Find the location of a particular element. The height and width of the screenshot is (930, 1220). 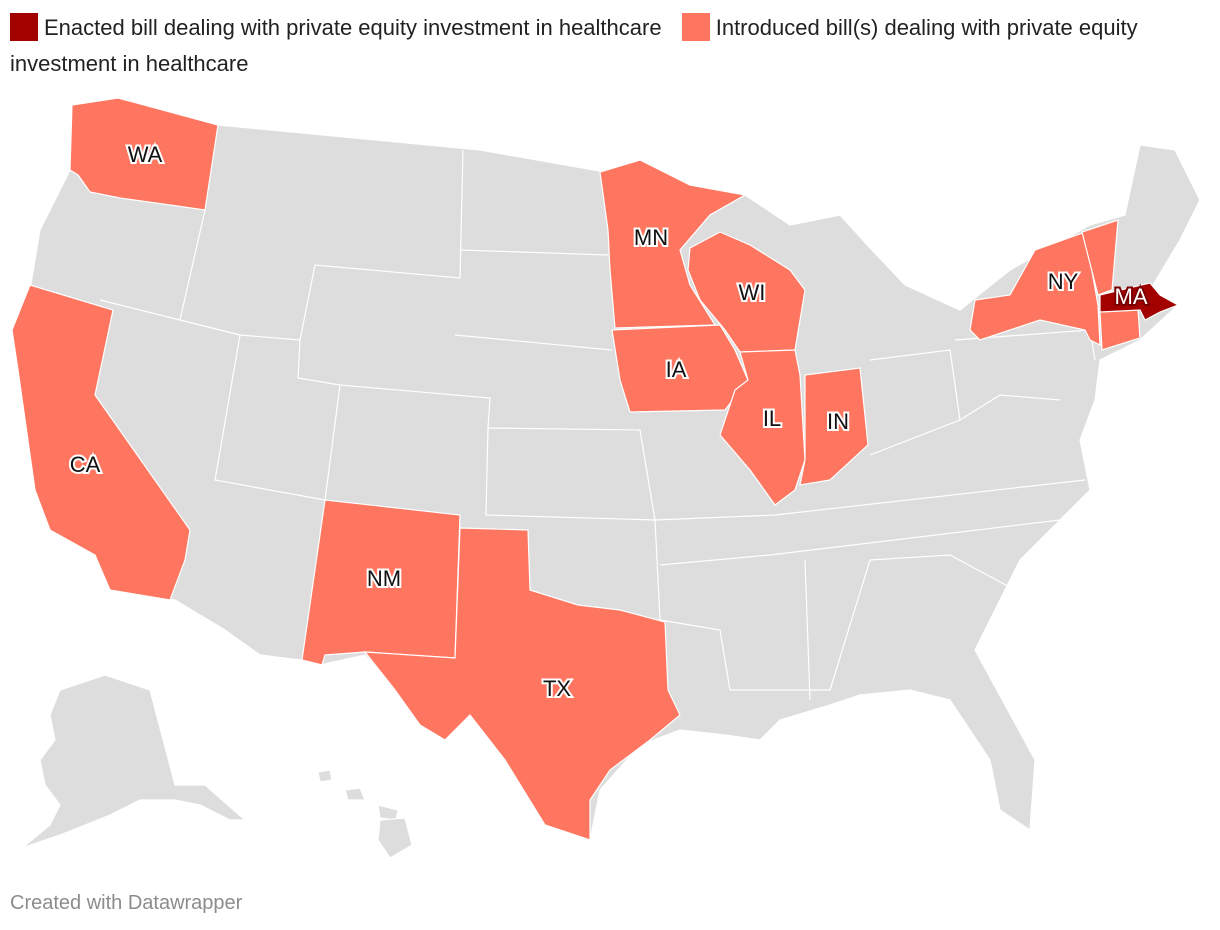

state-WA is located at coordinates (144, 154).